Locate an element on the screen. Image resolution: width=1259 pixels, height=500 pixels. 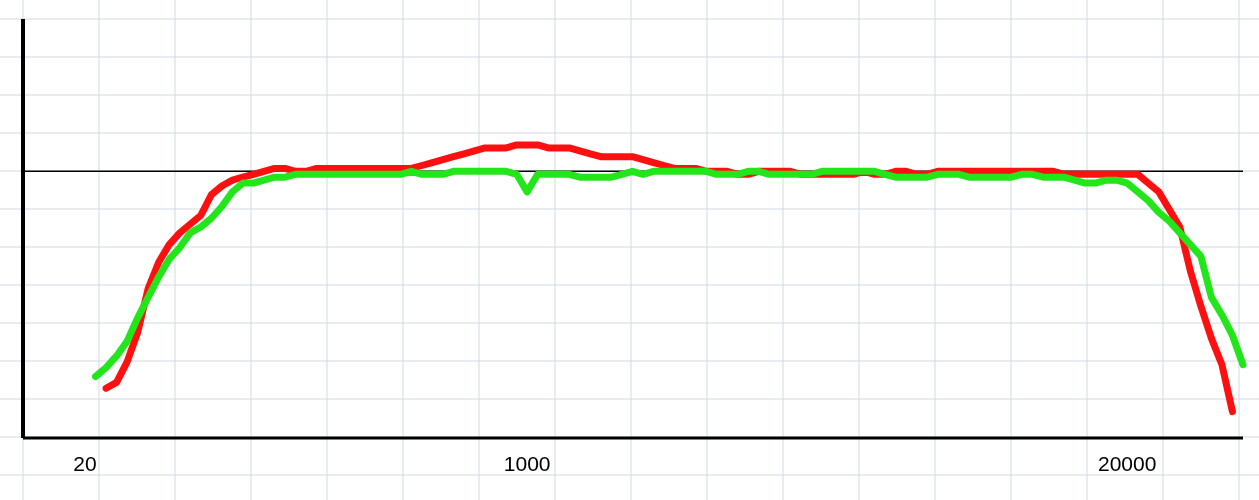
x-tick-label: 20 is located at coordinates (85, 463).